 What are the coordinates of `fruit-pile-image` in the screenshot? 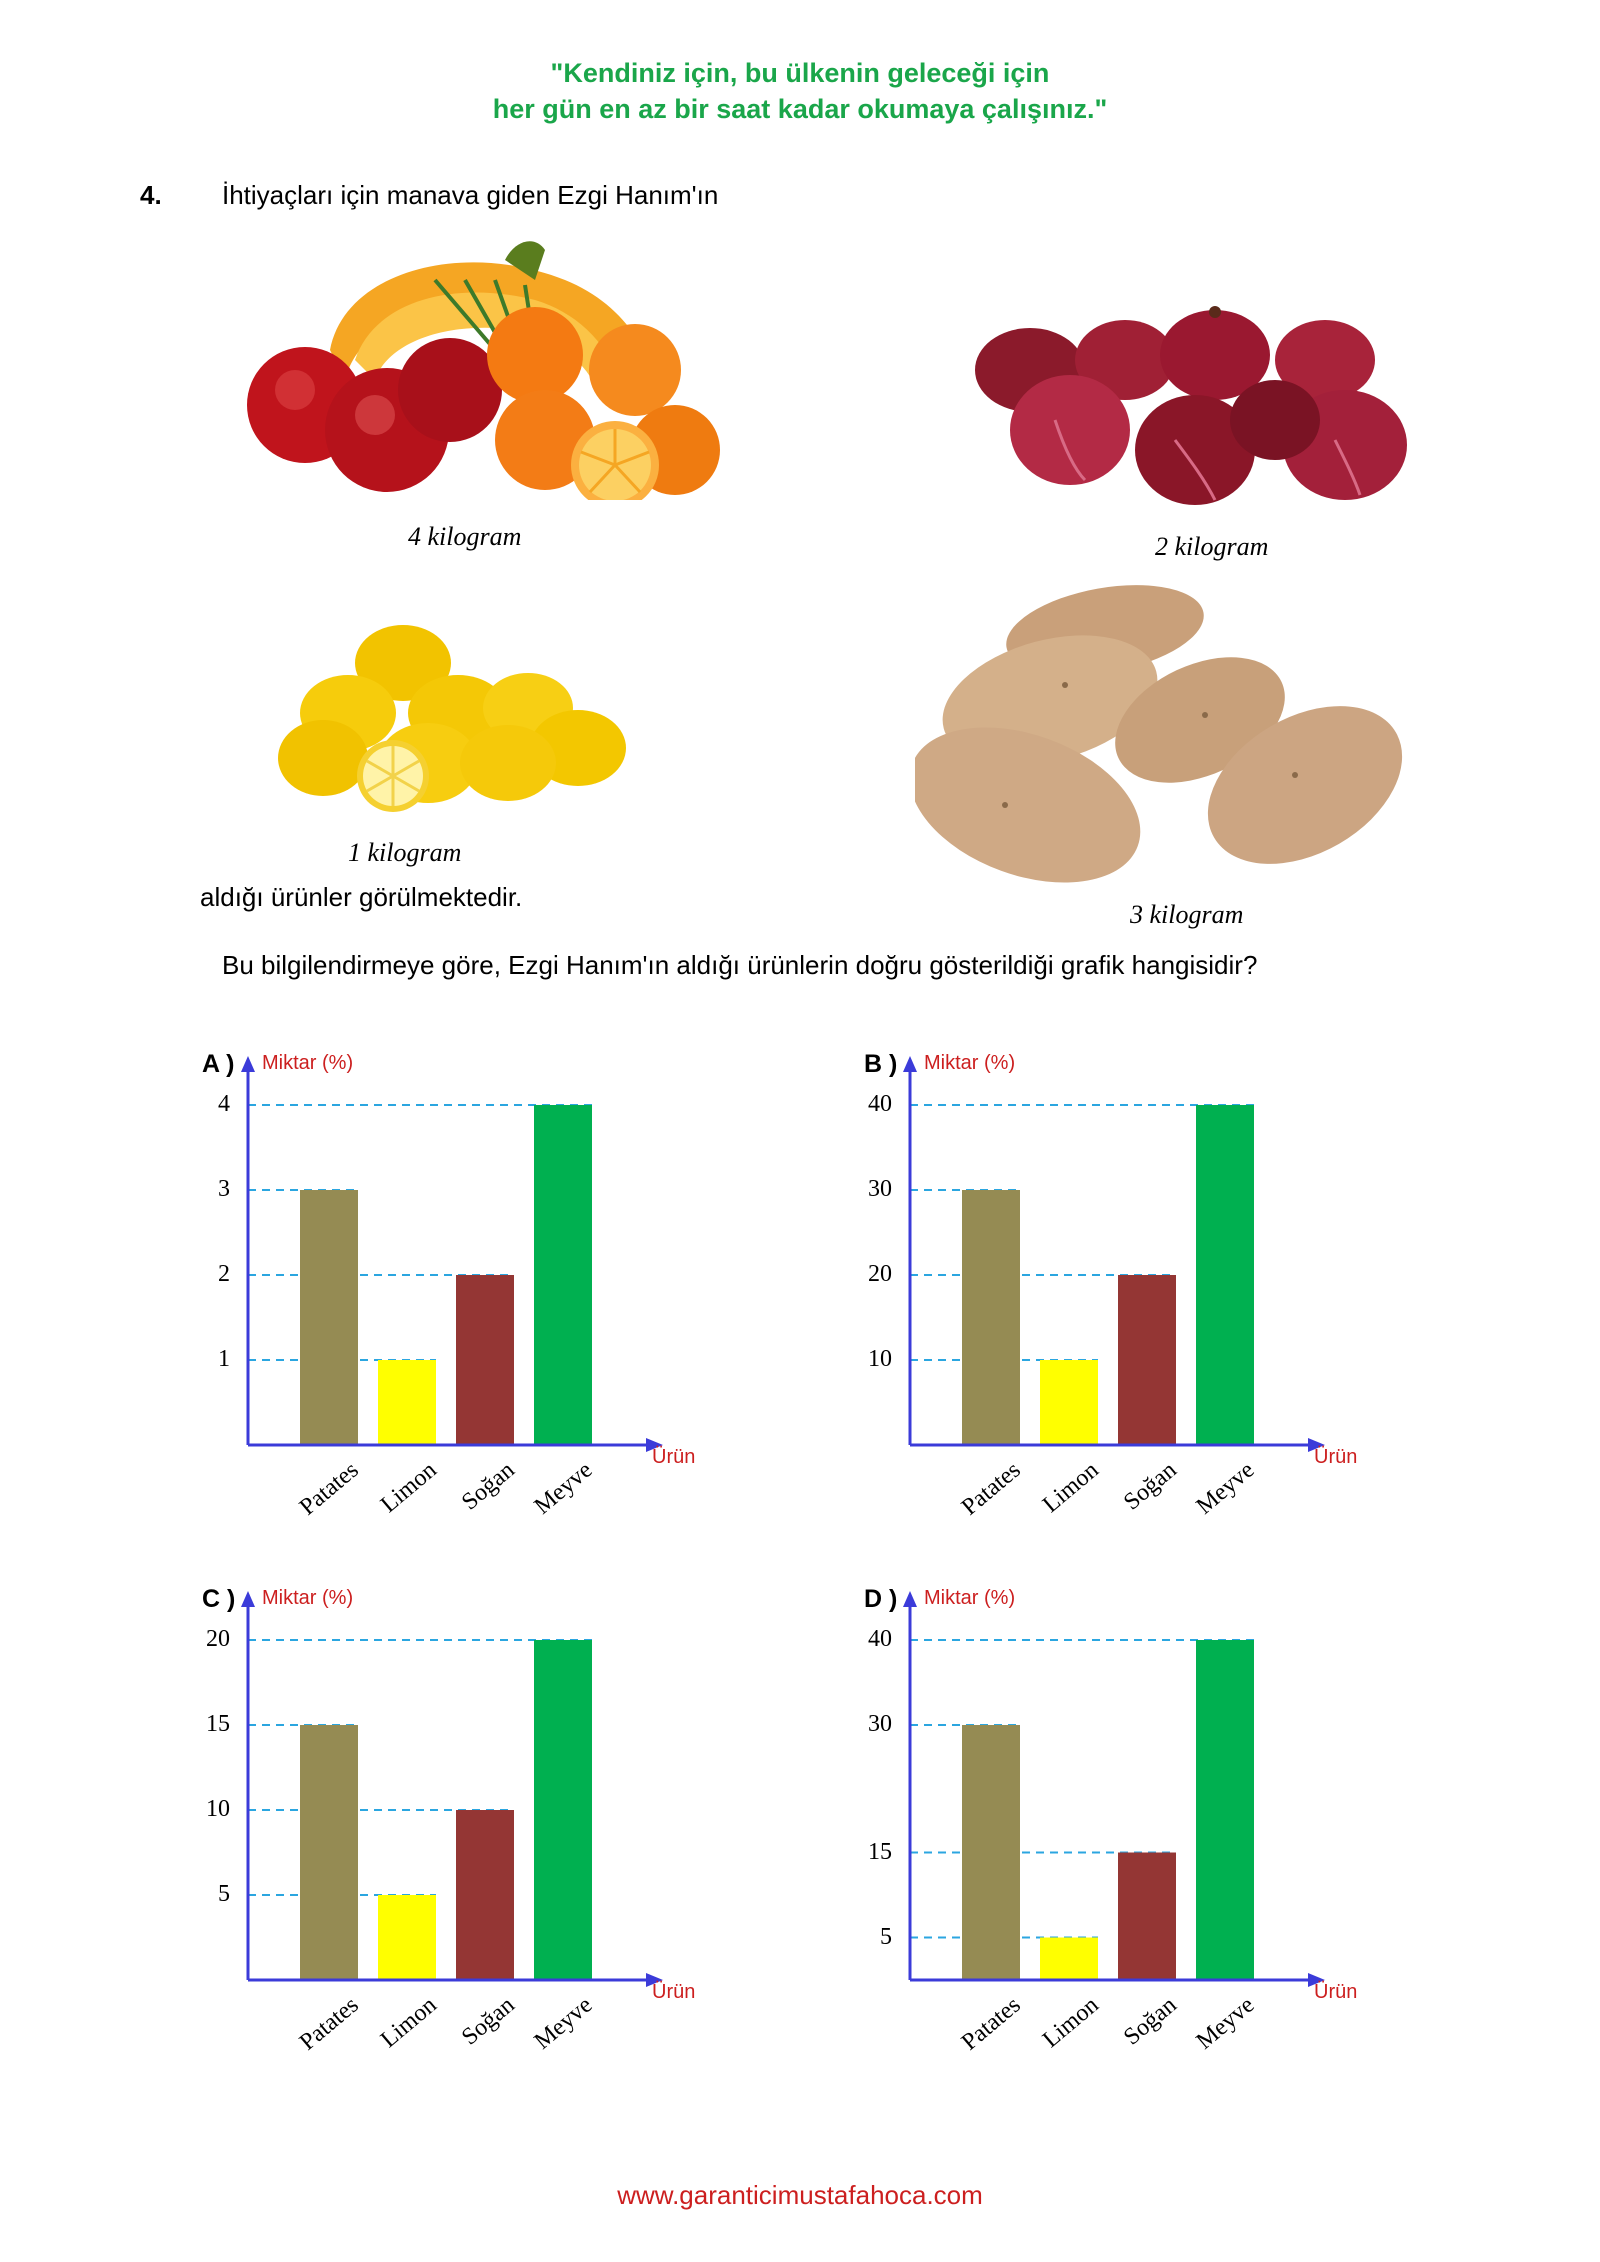 It's located at (483, 370).